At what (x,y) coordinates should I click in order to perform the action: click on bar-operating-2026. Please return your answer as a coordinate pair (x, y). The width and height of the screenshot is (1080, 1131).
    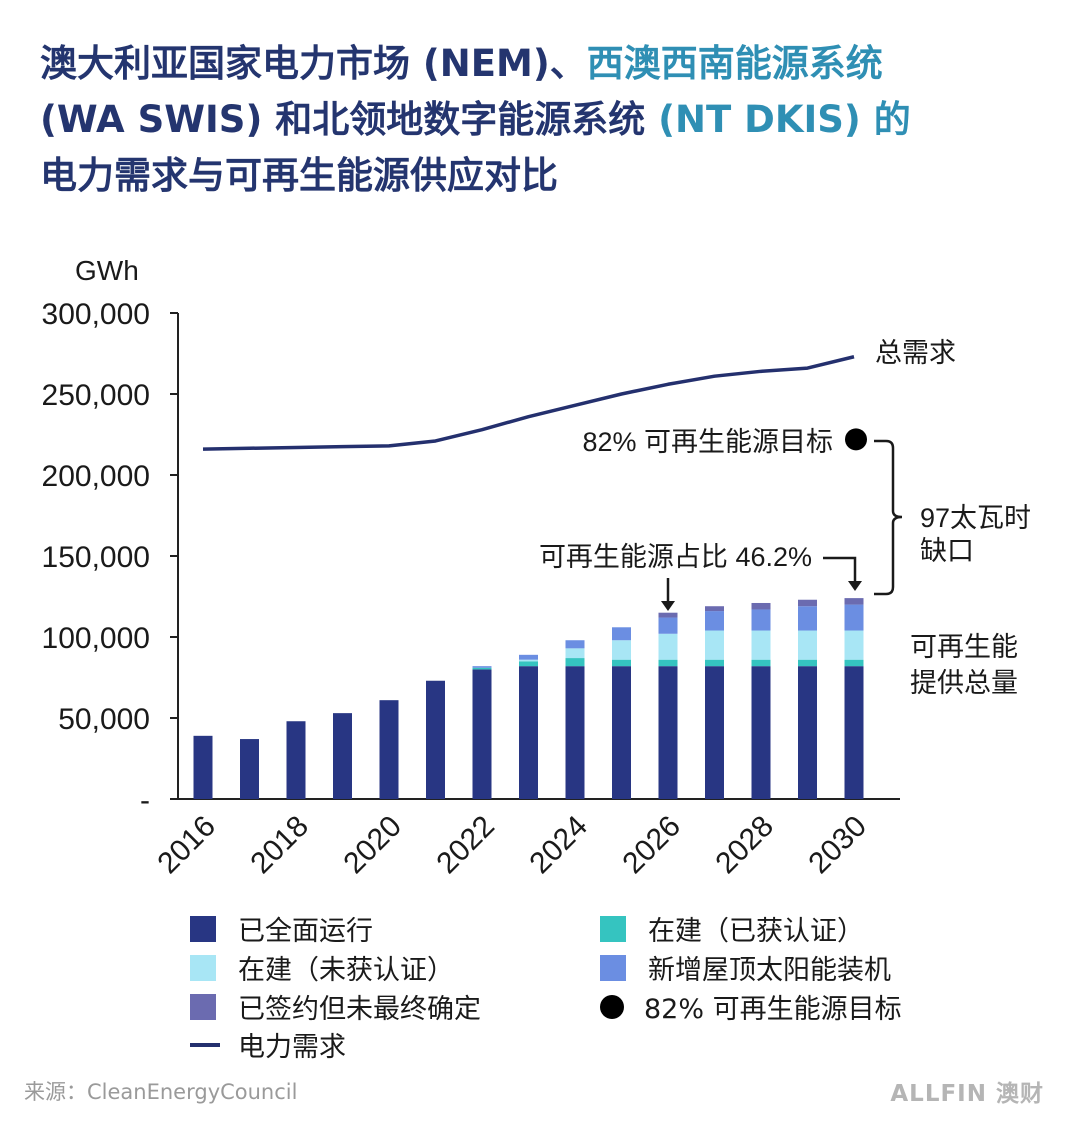
    Looking at the image, I should click on (668, 732).